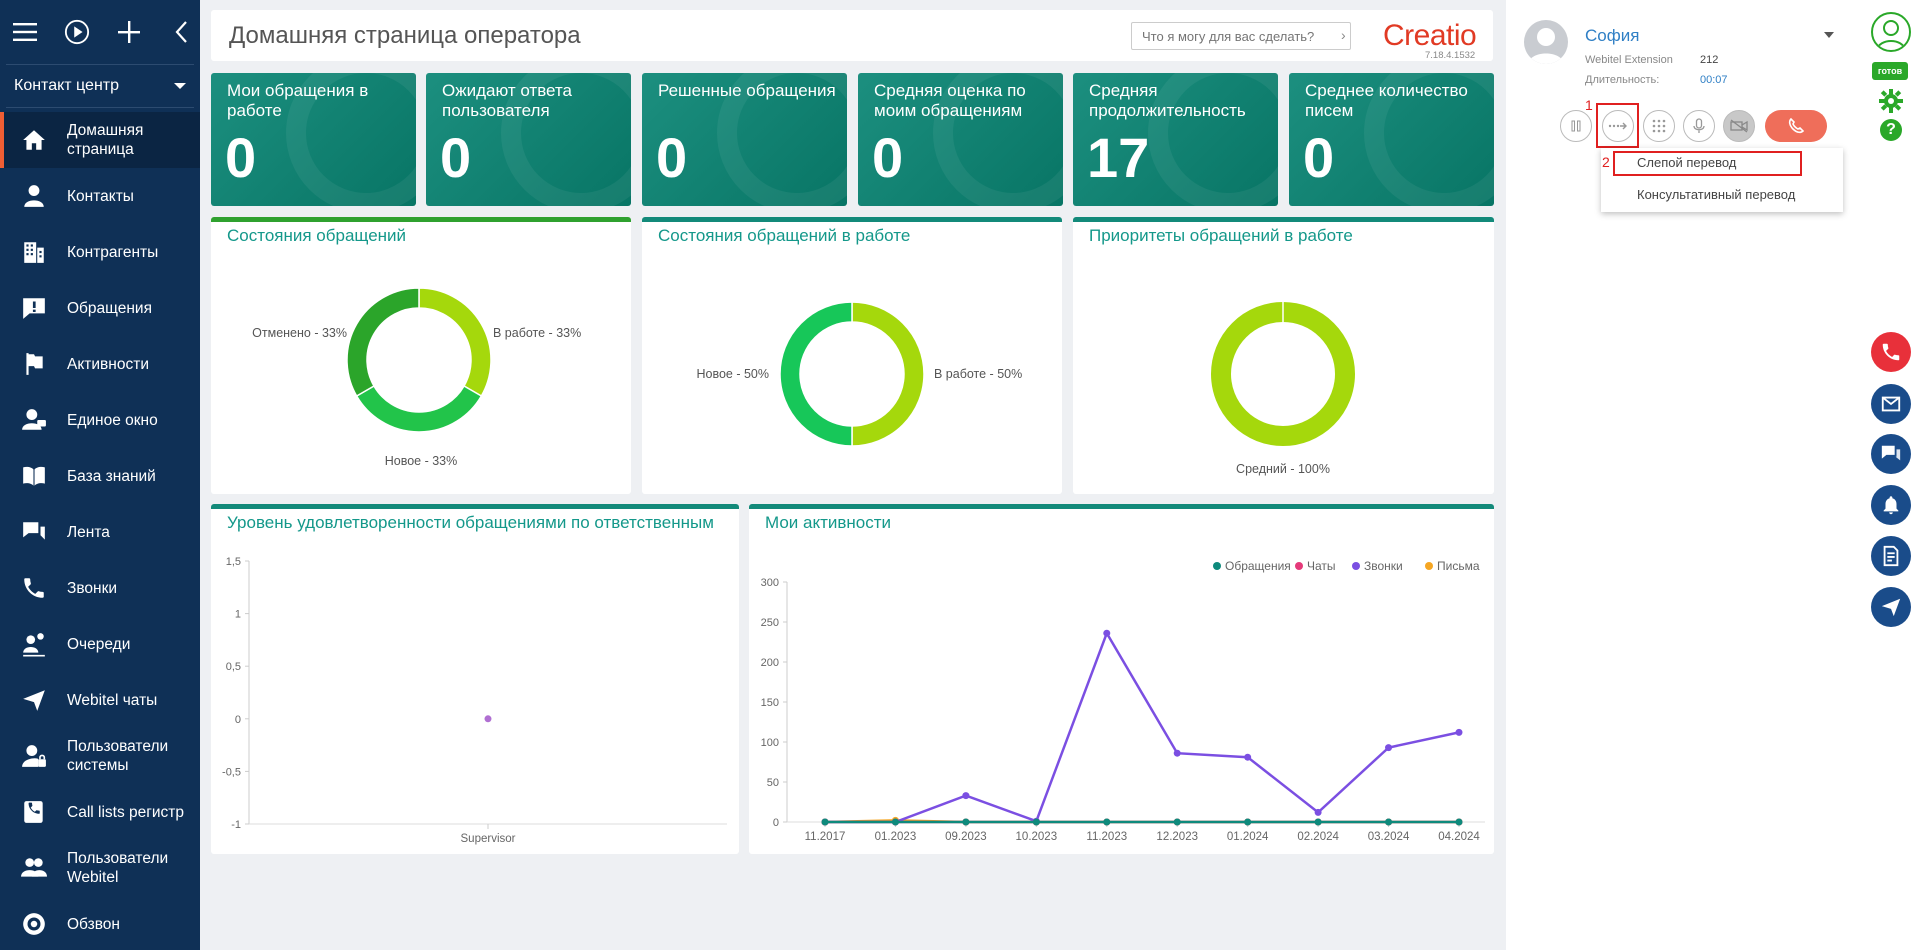 The height and width of the screenshot is (950, 1916). What do you see at coordinates (100, 756) in the screenshot?
I see `sidebar-item-11: Пользователи системы` at bounding box center [100, 756].